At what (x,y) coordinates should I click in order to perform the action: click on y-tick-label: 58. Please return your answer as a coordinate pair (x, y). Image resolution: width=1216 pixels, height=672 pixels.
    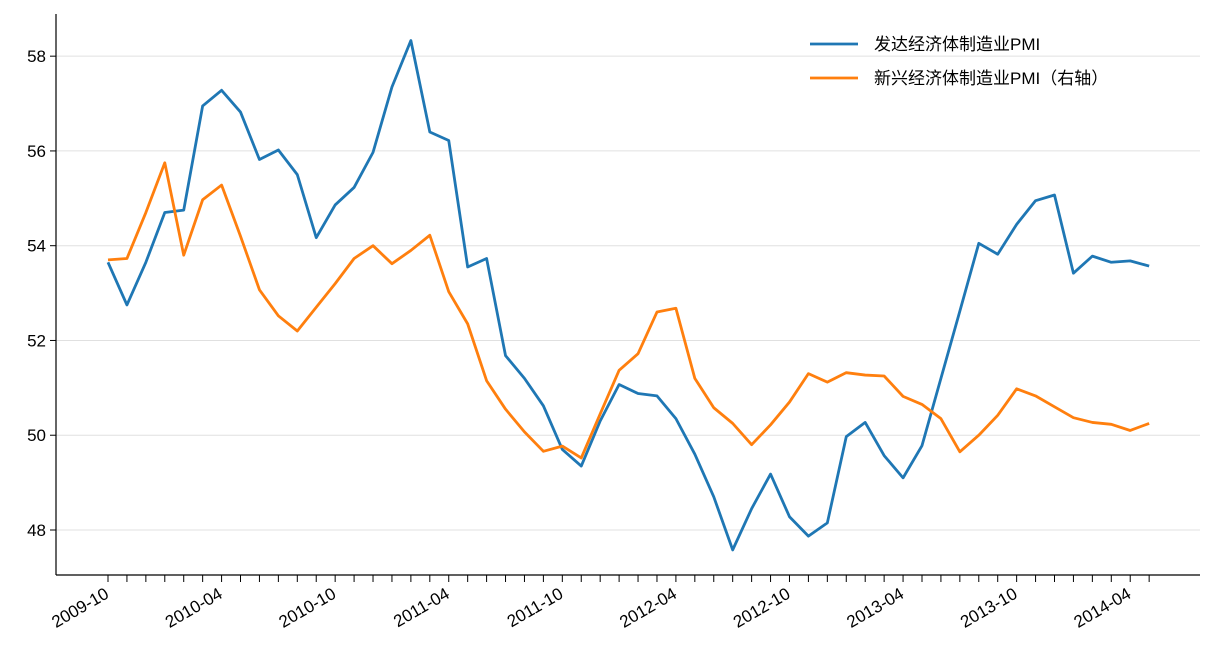
    Looking at the image, I should click on (36, 56).